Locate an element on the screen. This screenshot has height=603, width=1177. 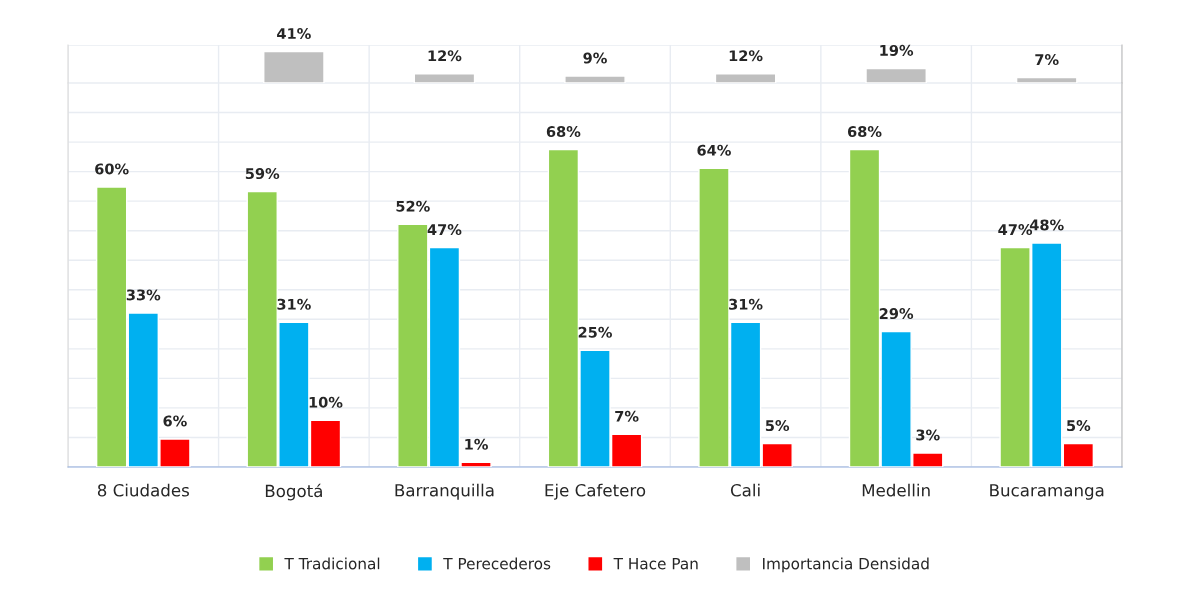
data-label: 25% is located at coordinates (595, 332).